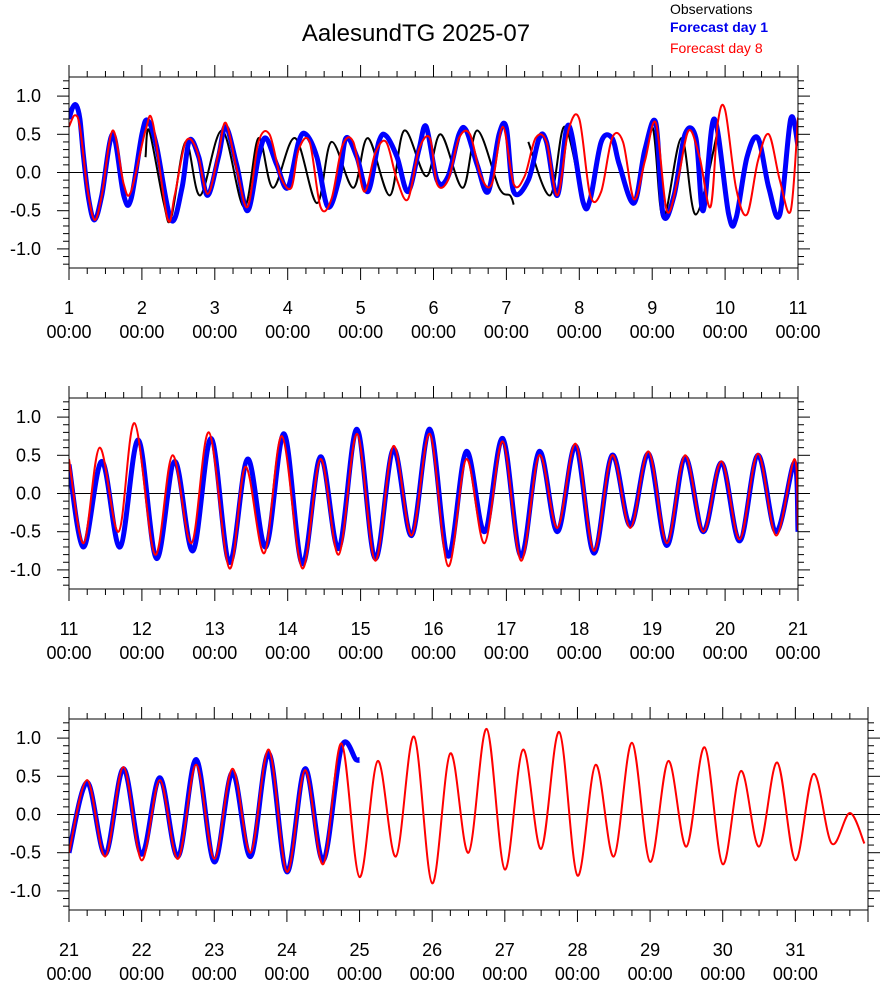 Image resolution: width=887 pixels, height=986 pixels. Describe the element at coordinates (506, 629) in the screenshot. I see `x-tick-label-day: 17` at that location.